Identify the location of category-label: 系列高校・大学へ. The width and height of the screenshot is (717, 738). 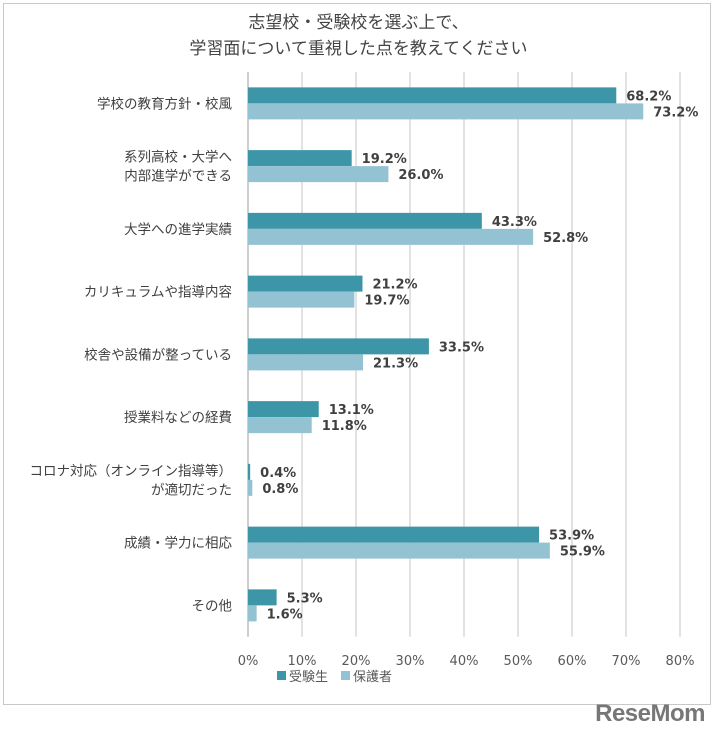
(178, 157).